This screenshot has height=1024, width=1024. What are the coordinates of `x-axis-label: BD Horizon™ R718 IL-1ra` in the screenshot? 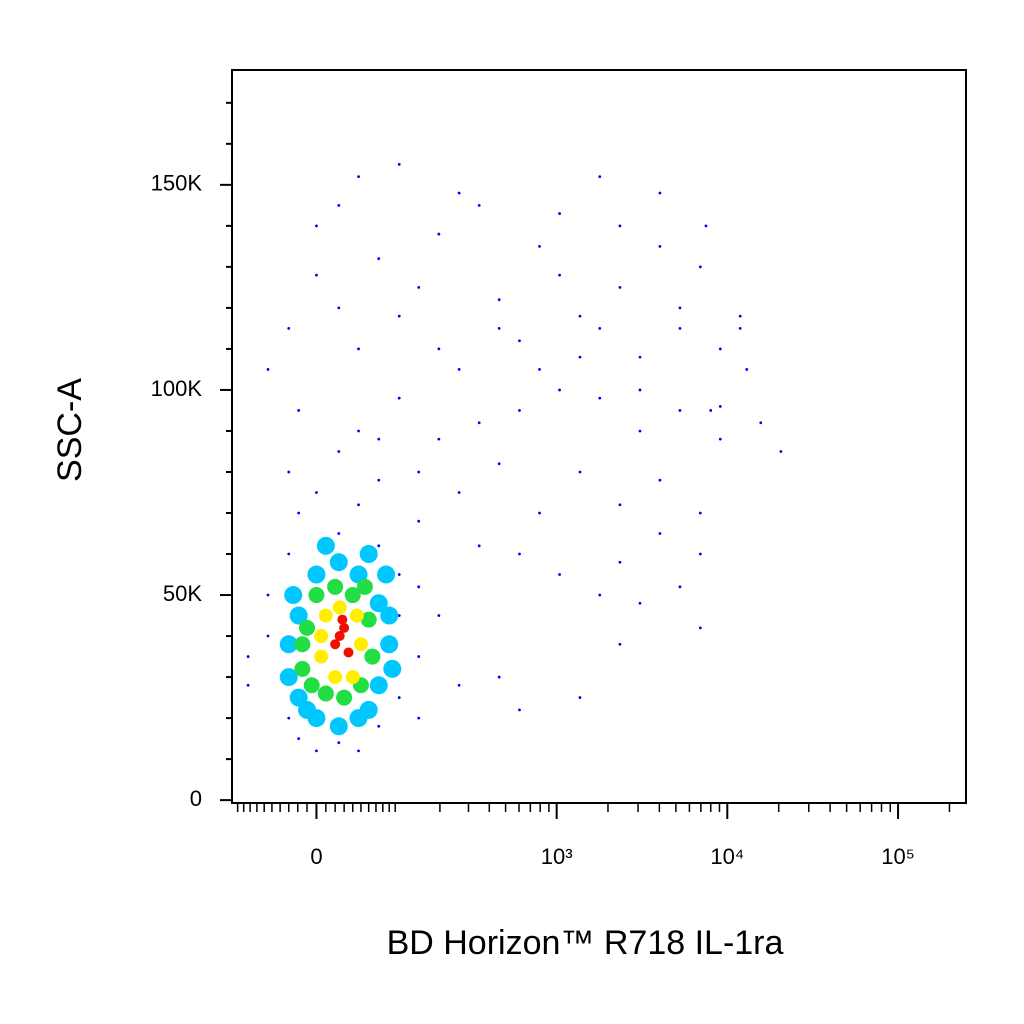 It's located at (585, 943).